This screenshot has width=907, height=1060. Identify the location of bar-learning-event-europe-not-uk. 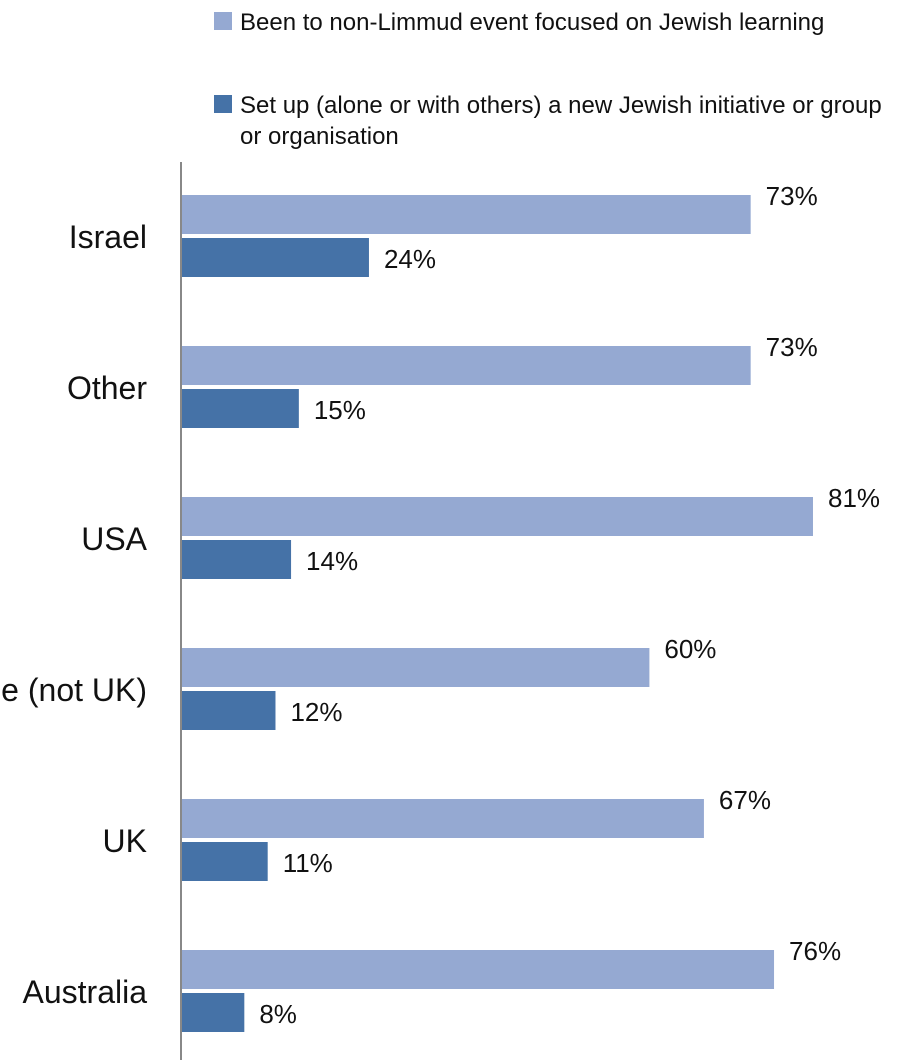
(416, 667).